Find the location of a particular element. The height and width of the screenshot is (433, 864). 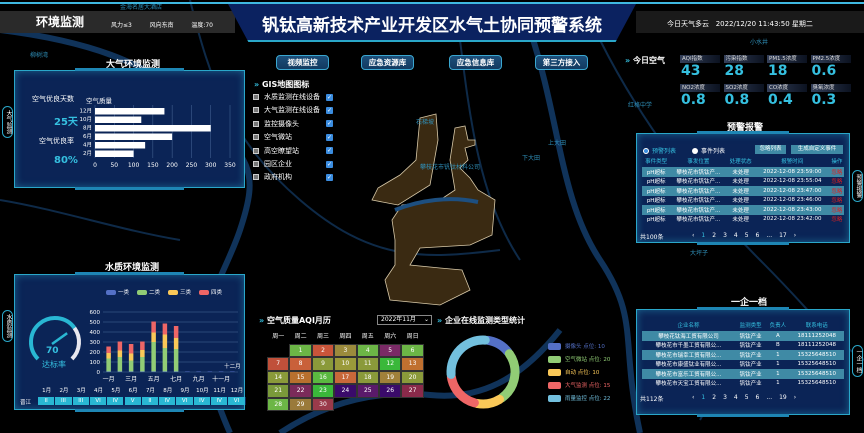

gis-layer-item: 高空瞭望站 ✓ is located at coordinates (295, 151).